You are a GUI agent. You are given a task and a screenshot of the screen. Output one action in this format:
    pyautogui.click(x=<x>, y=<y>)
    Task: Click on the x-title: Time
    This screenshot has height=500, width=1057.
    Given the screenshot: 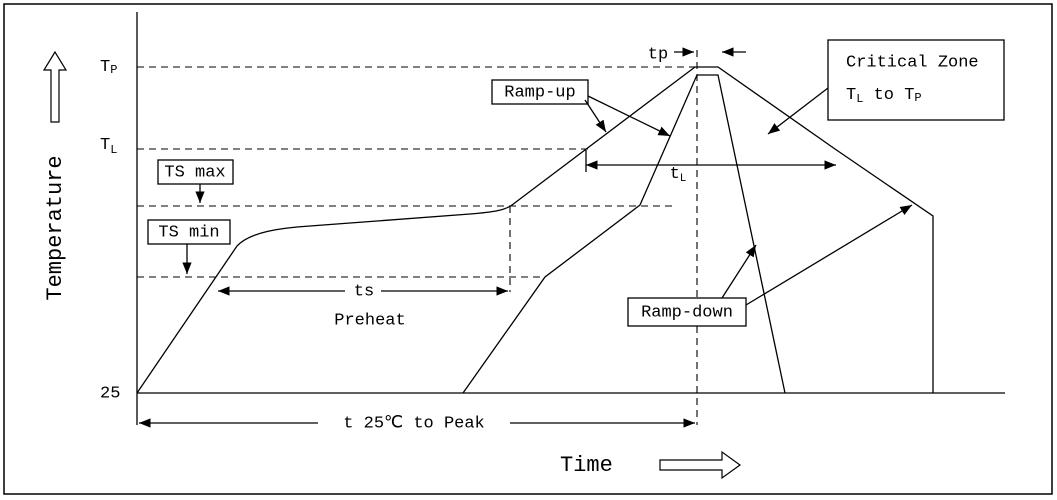 What is the action you would take?
    pyautogui.click(x=586, y=465)
    